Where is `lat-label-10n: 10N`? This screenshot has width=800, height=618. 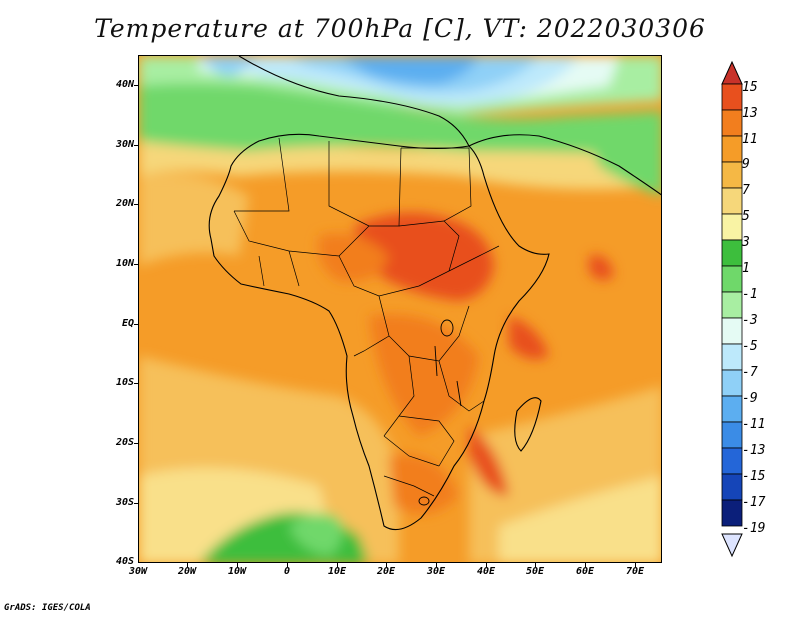
lat-label-10n: 10N is located at coordinates (124, 263).